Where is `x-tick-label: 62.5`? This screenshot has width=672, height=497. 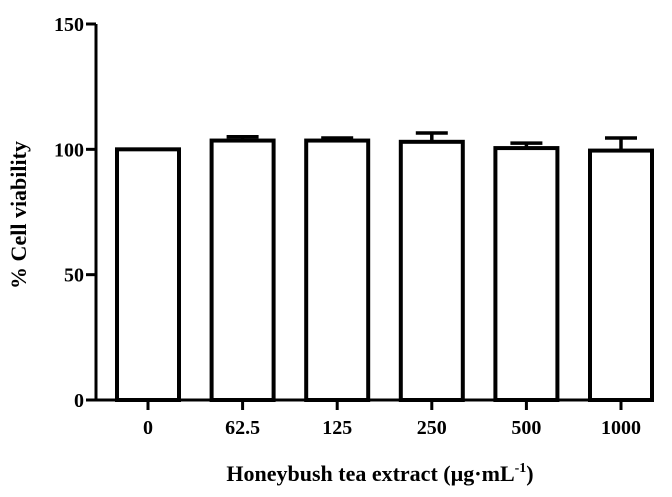
x-tick-label: 62.5 is located at coordinates (242, 428).